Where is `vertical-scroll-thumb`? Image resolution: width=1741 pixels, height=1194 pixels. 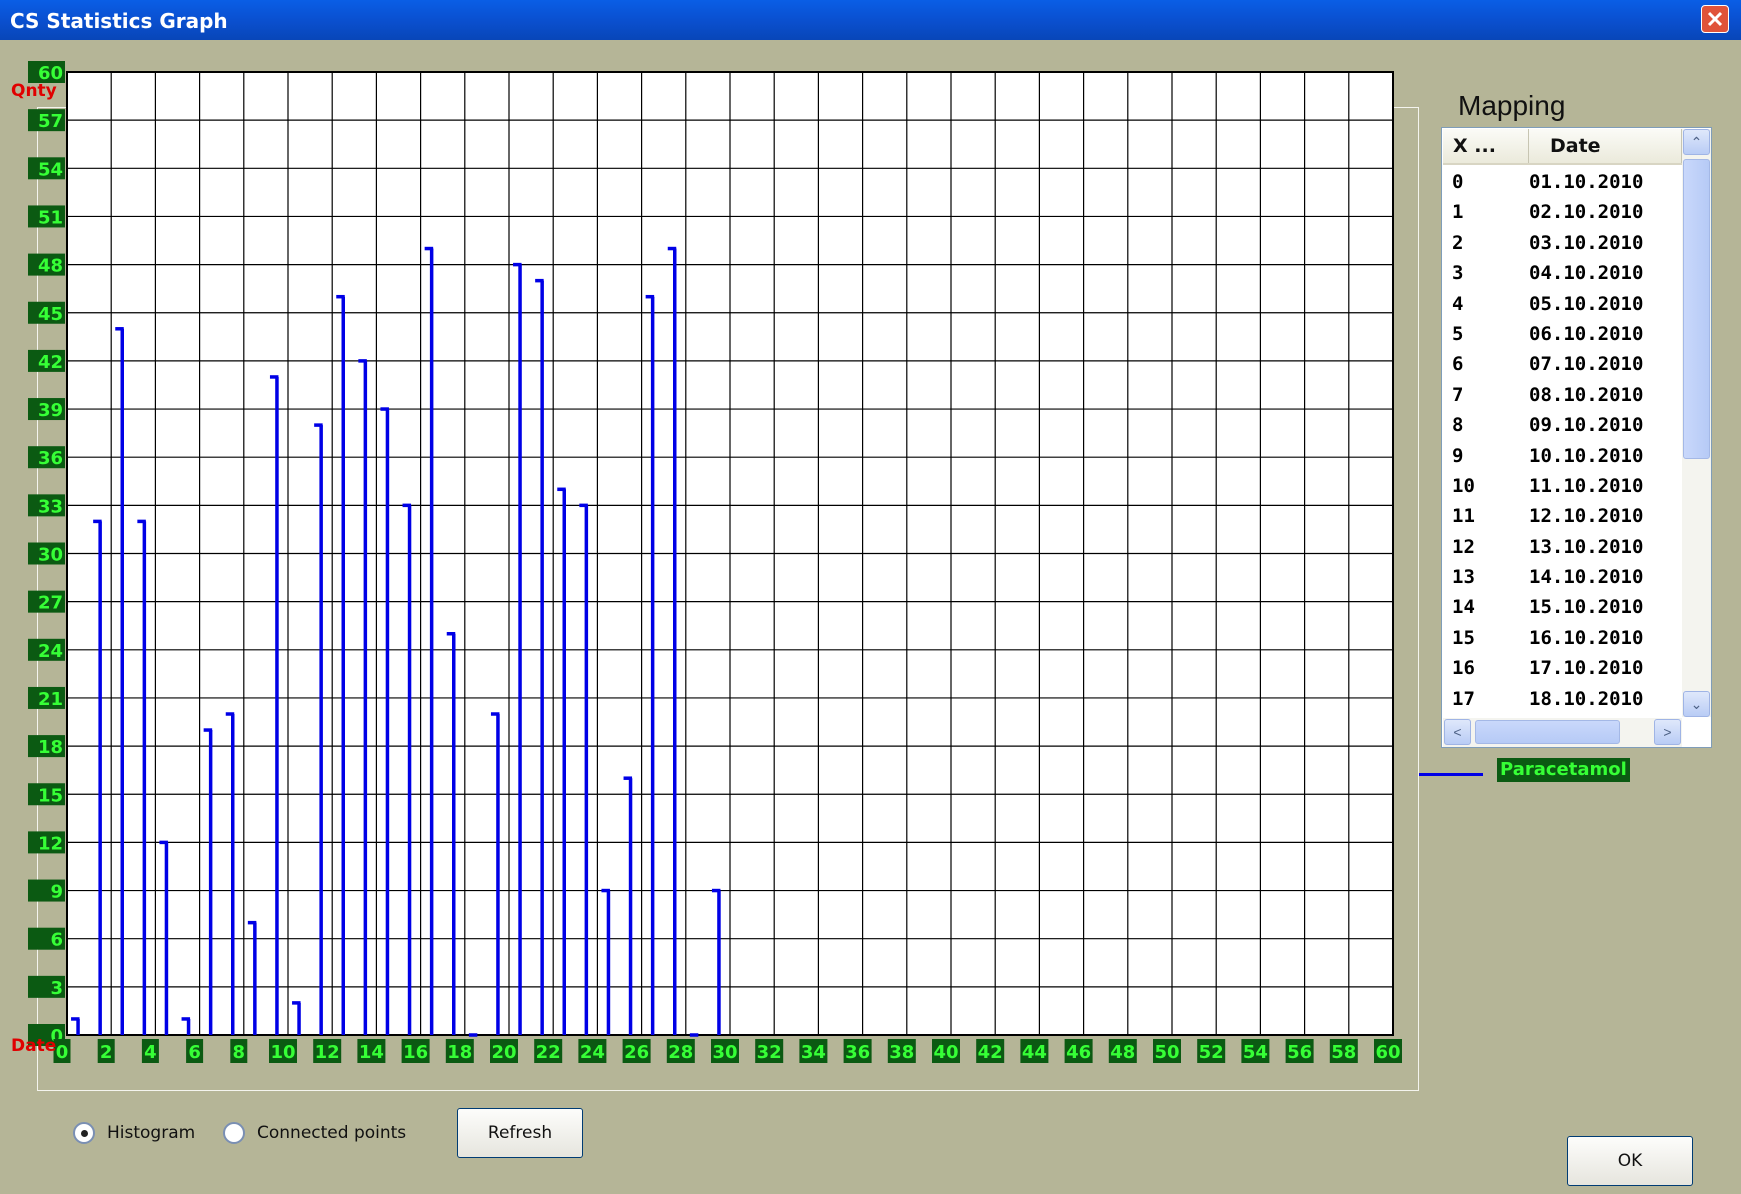 vertical-scroll-thumb is located at coordinates (1696, 309).